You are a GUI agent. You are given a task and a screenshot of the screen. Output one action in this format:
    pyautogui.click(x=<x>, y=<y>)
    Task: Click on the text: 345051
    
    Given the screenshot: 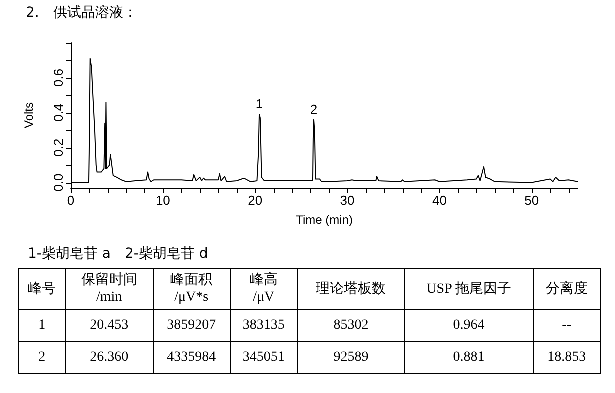 What is the action you would take?
    pyautogui.click(x=264, y=358)
    